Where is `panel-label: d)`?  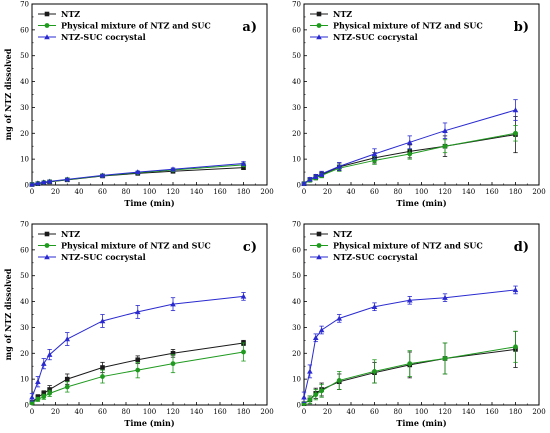 panel-label: d) is located at coordinates (521, 247).